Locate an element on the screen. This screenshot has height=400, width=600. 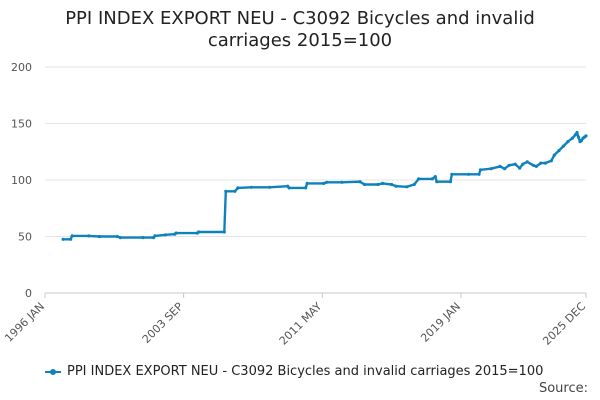
legend-swatch-icon is located at coordinates (53, 372).